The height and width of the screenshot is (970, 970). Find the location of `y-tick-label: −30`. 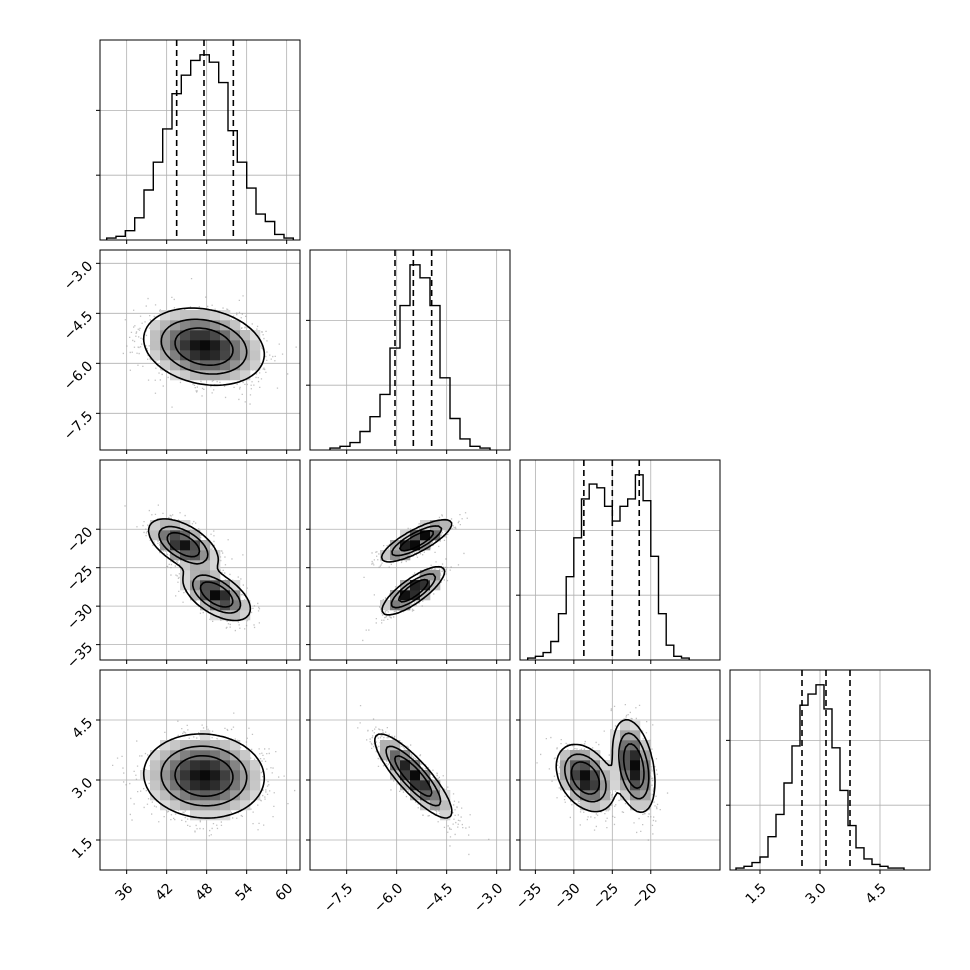

y-tick-label: −30 is located at coordinates (80, 617).